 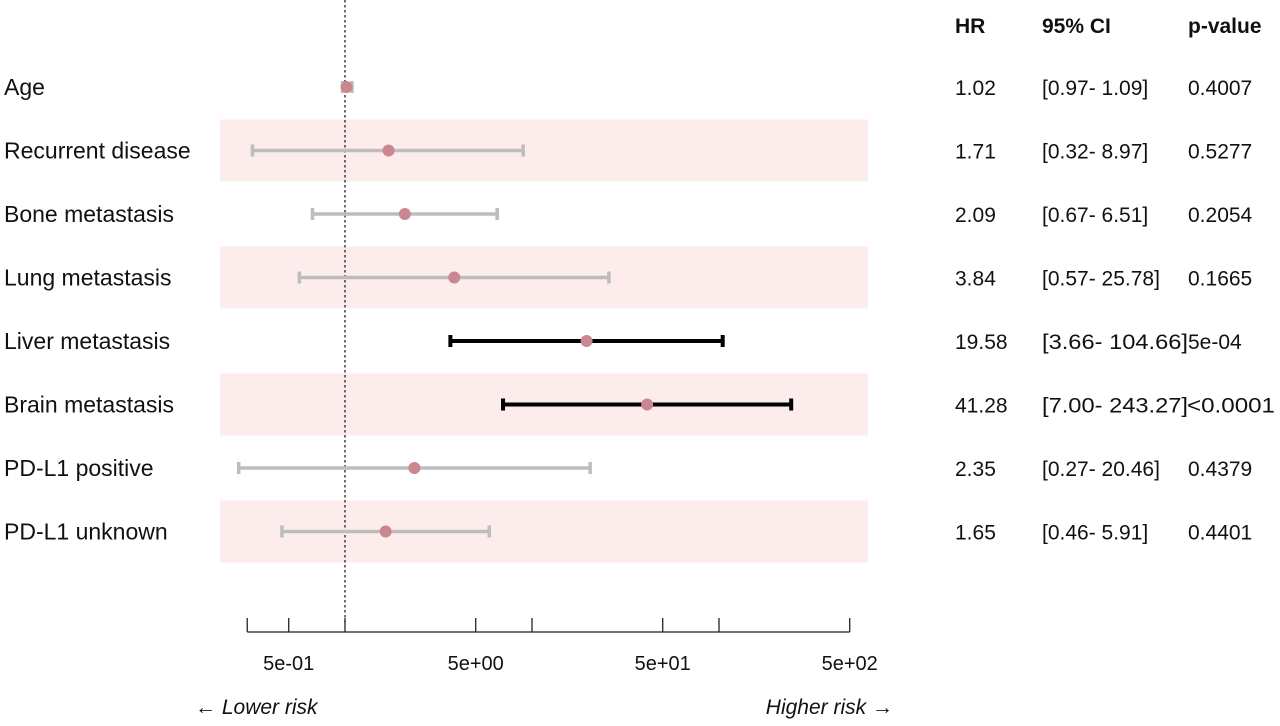 I want to click on header-ci: 95% CI, so click(x=1076, y=26).